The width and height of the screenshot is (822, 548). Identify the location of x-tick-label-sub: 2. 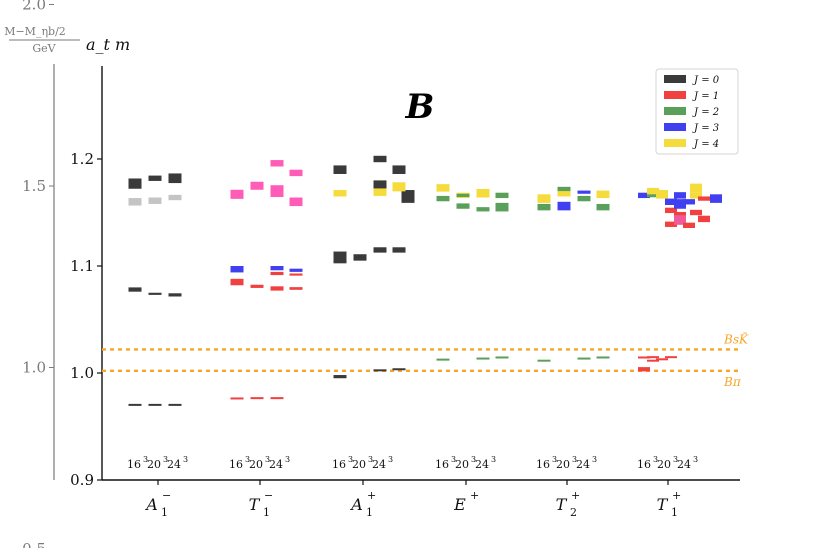
(573, 512).